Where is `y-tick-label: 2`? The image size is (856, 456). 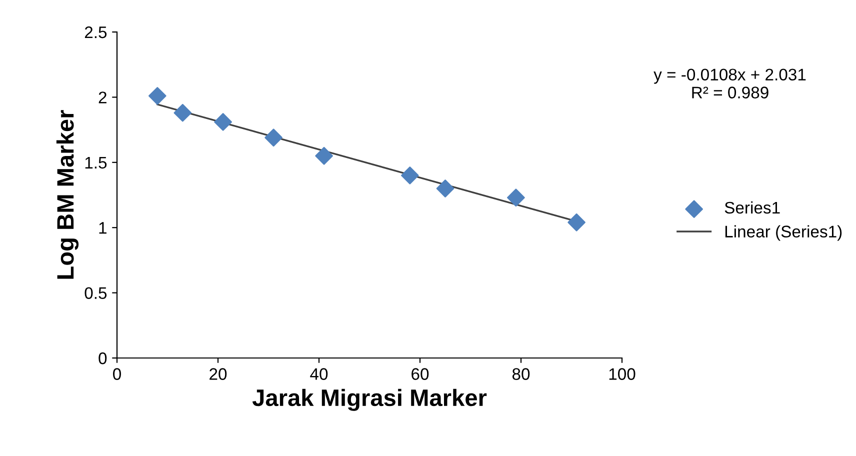 y-tick-label: 2 is located at coordinates (102, 98).